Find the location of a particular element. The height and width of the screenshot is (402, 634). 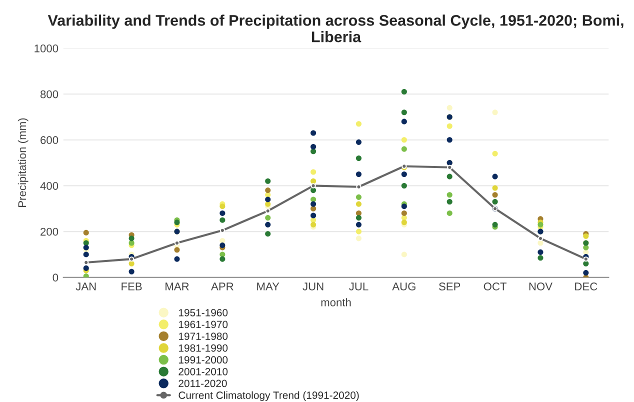

x-tick-label: FEB is located at coordinates (132, 286).